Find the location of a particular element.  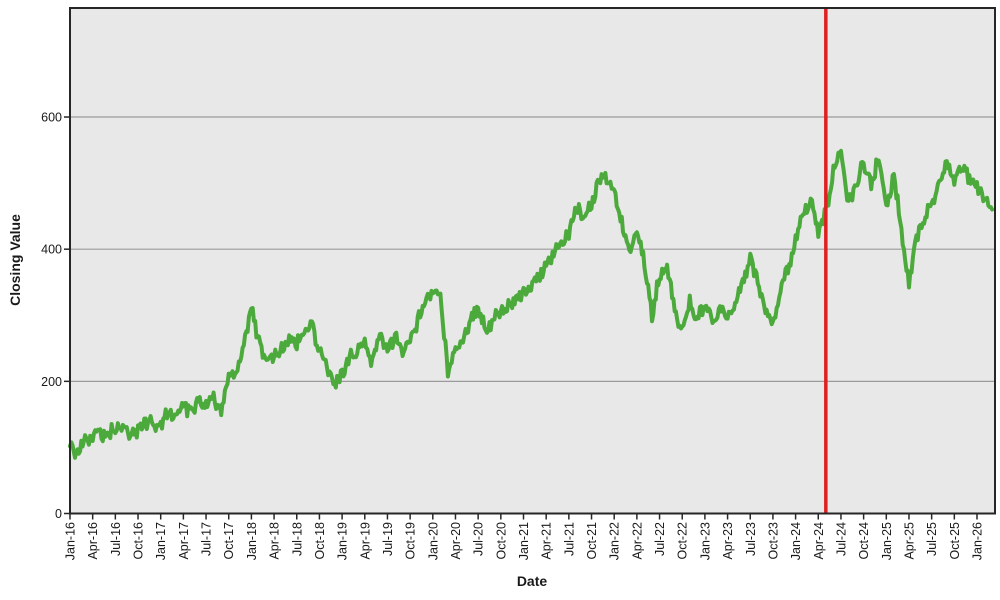

x-tick-label: Oct-18 is located at coordinates (320, 541).